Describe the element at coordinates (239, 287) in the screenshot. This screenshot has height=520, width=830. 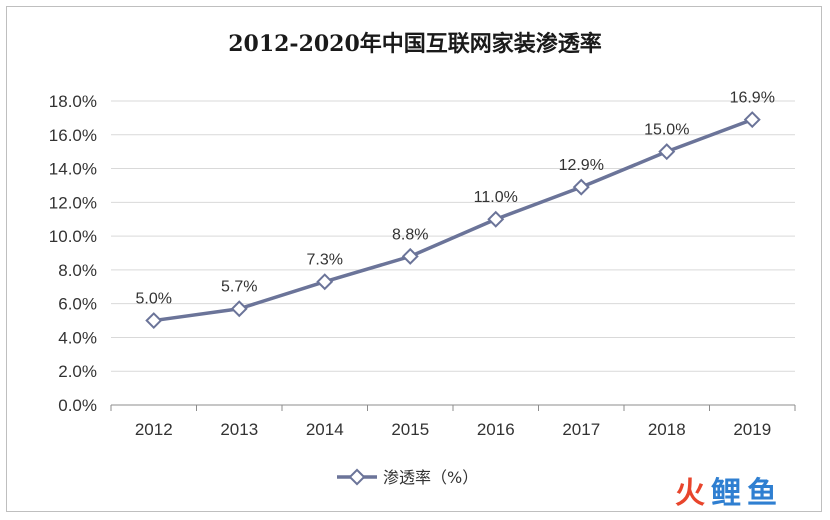
I see `data-label: 5.7%` at that location.